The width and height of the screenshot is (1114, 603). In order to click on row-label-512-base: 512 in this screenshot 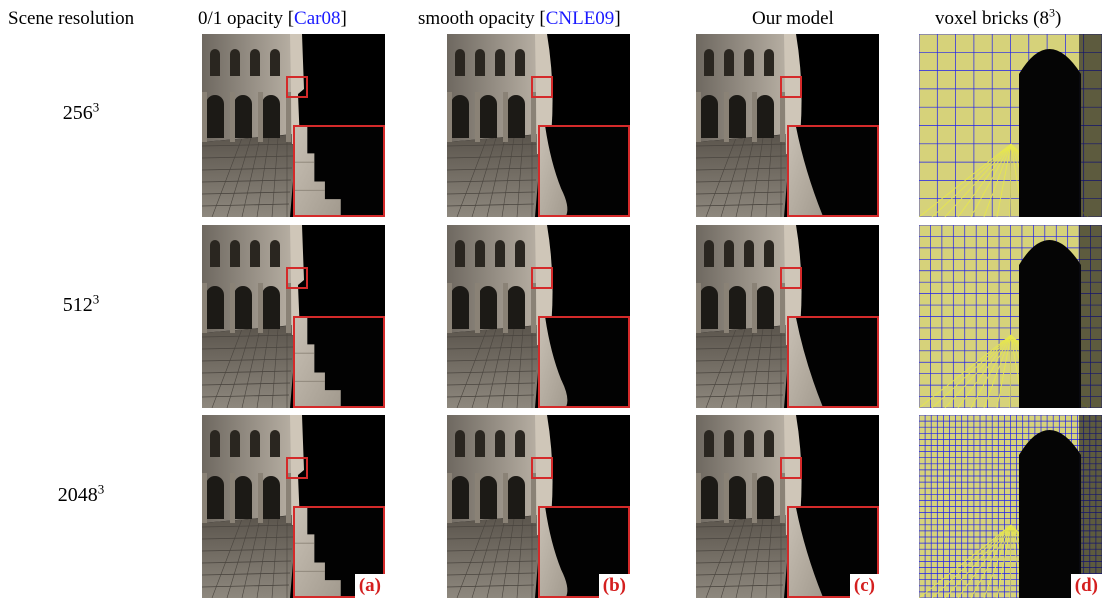, I will do `click(77, 305)`.